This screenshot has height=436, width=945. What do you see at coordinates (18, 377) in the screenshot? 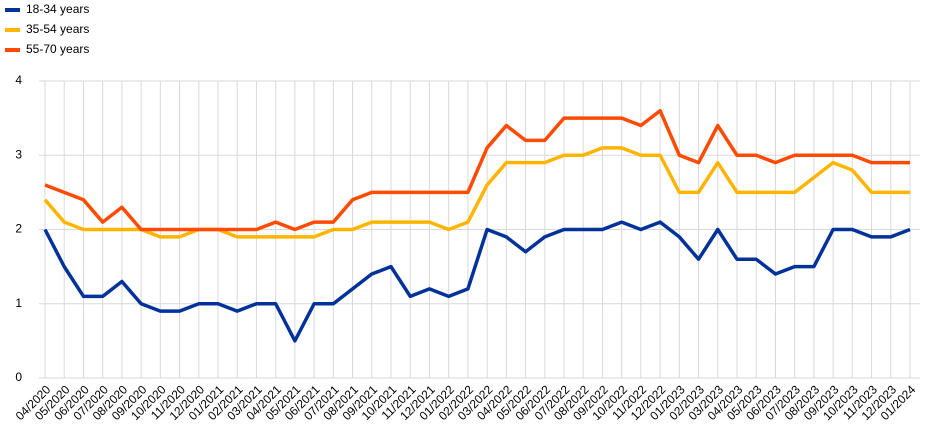
I see `y-tick-label: 0` at bounding box center [18, 377].